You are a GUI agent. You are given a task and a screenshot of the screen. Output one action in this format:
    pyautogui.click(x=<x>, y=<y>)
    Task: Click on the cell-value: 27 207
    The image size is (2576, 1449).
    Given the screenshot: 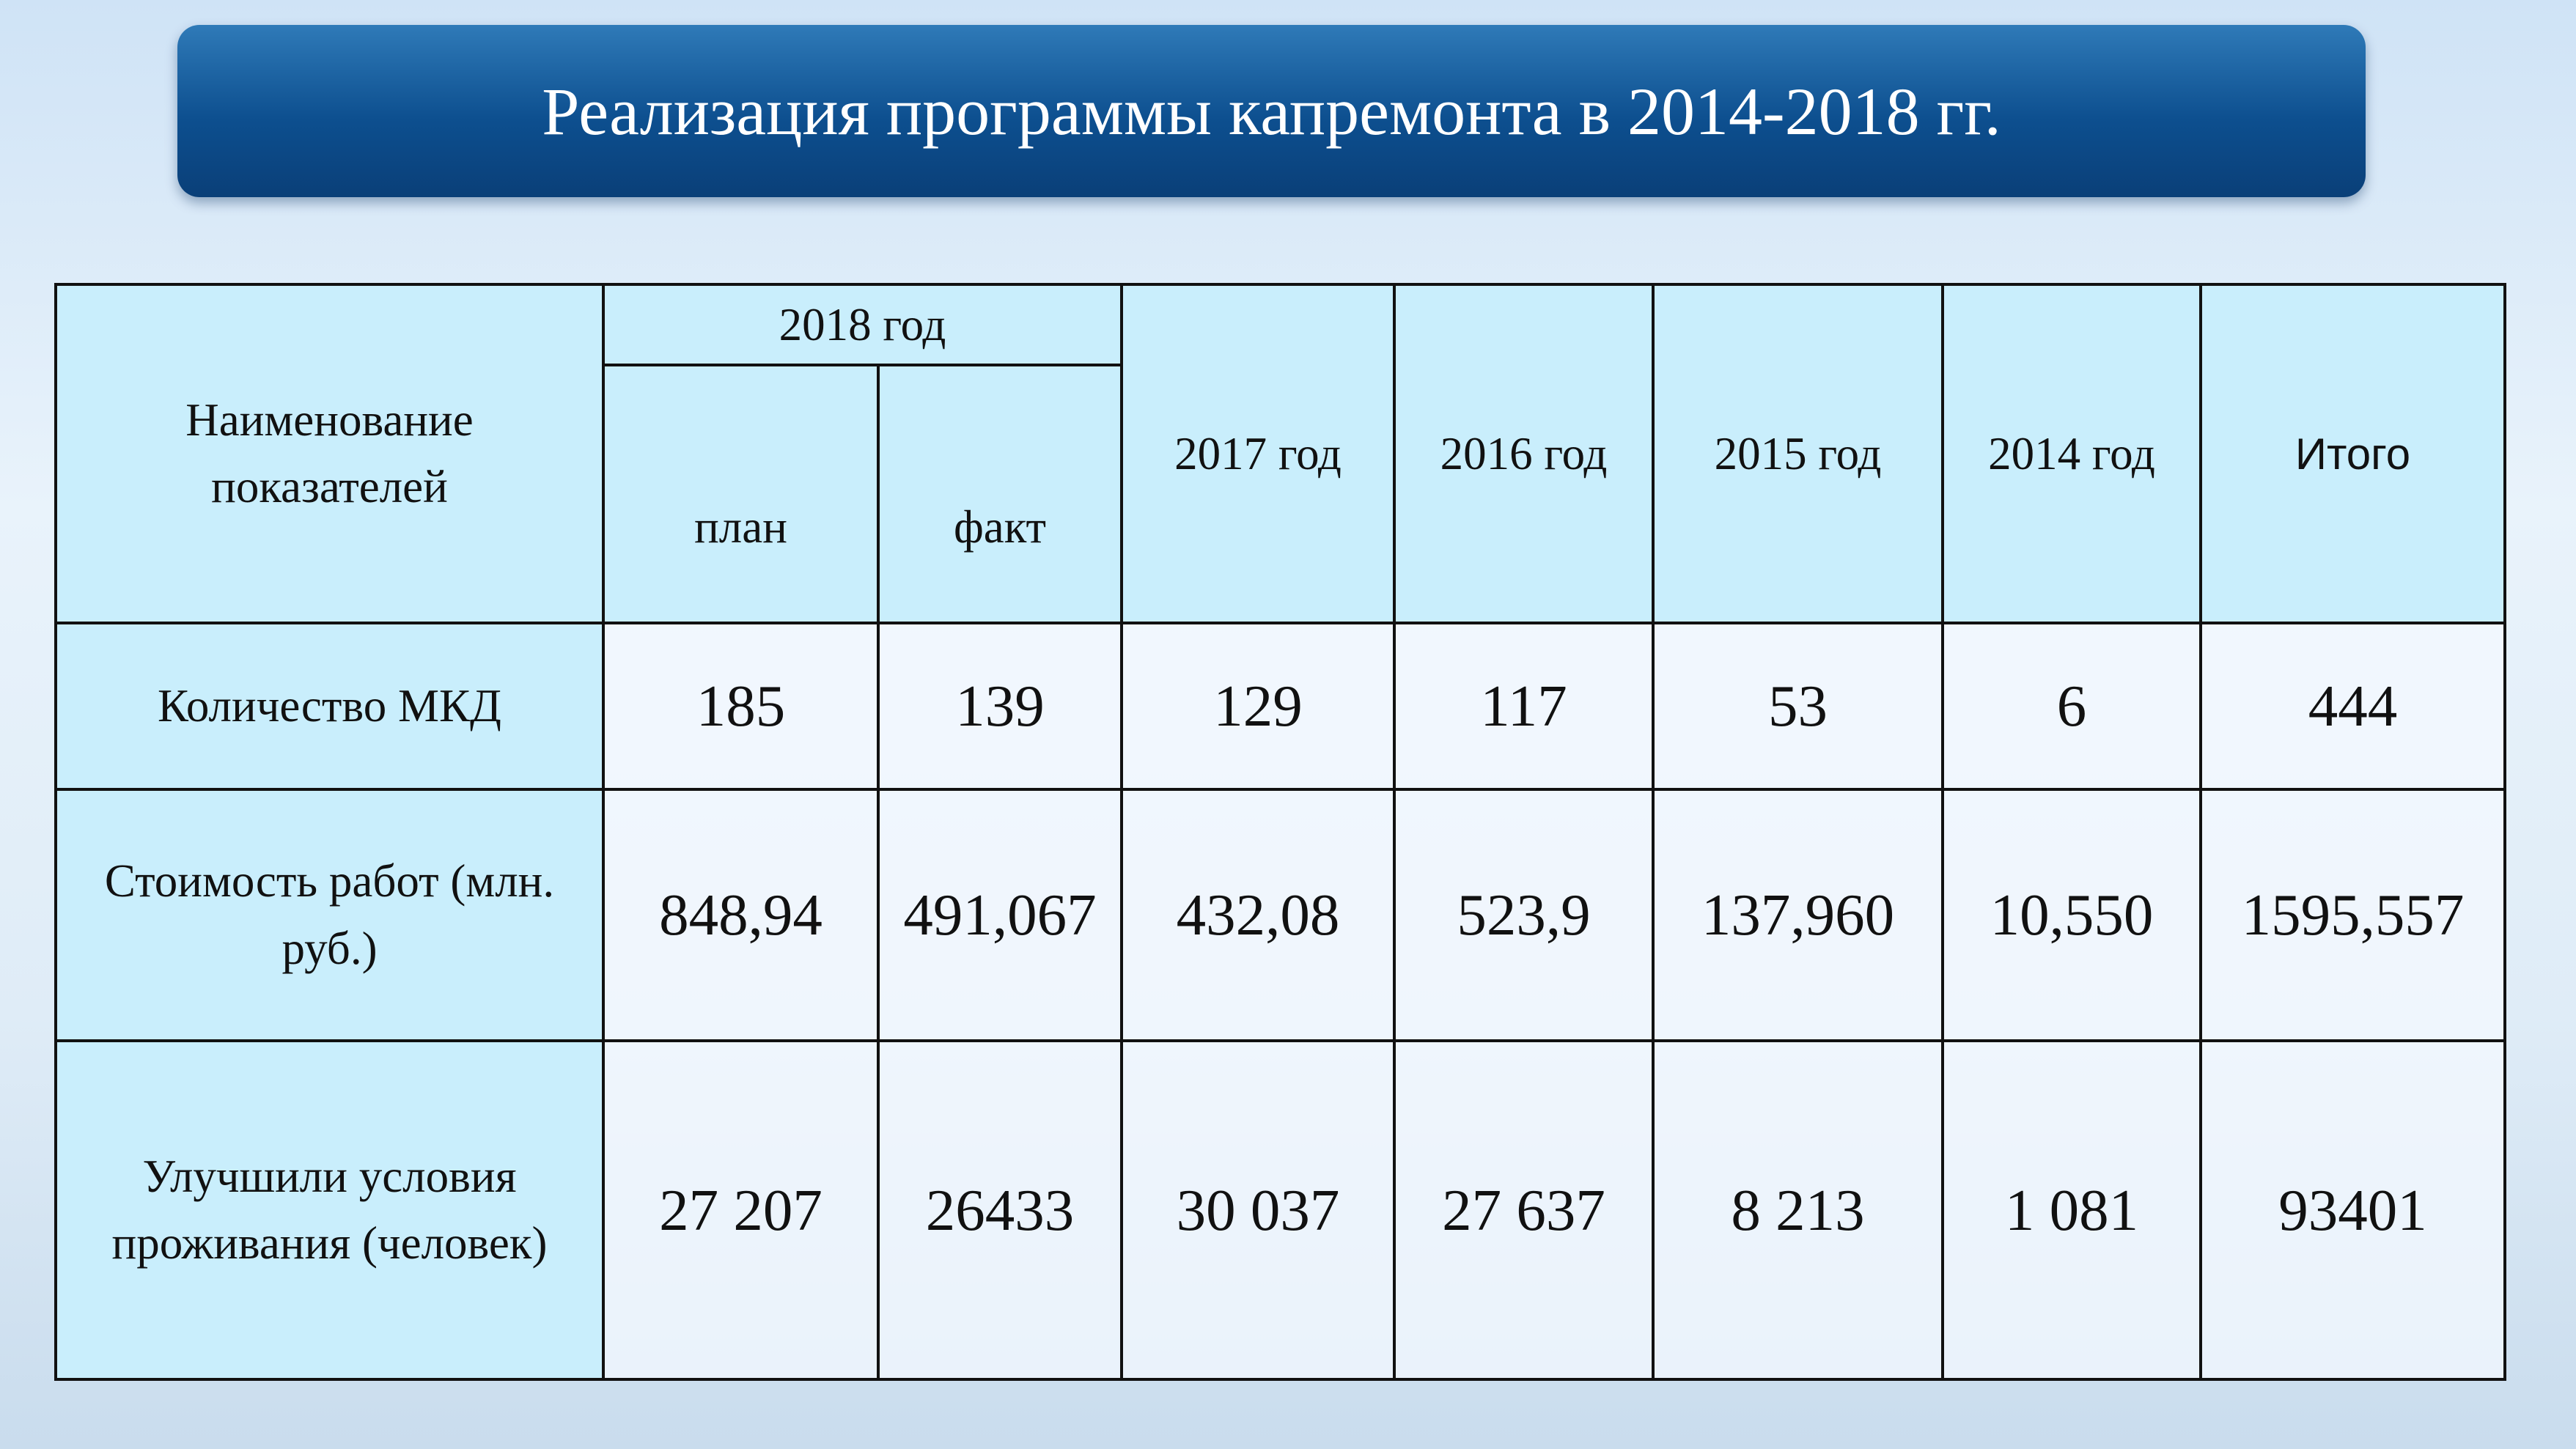 What is the action you would take?
    pyautogui.click(x=741, y=1210)
    